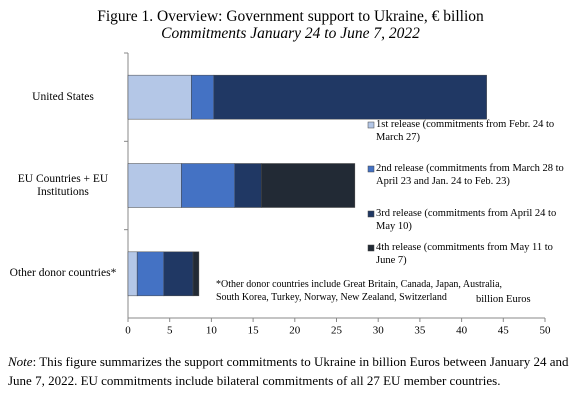 The width and height of the screenshot is (581, 409). What do you see at coordinates (20, 361) in the screenshot?
I see `note-label: Note` at bounding box center [20, 361].